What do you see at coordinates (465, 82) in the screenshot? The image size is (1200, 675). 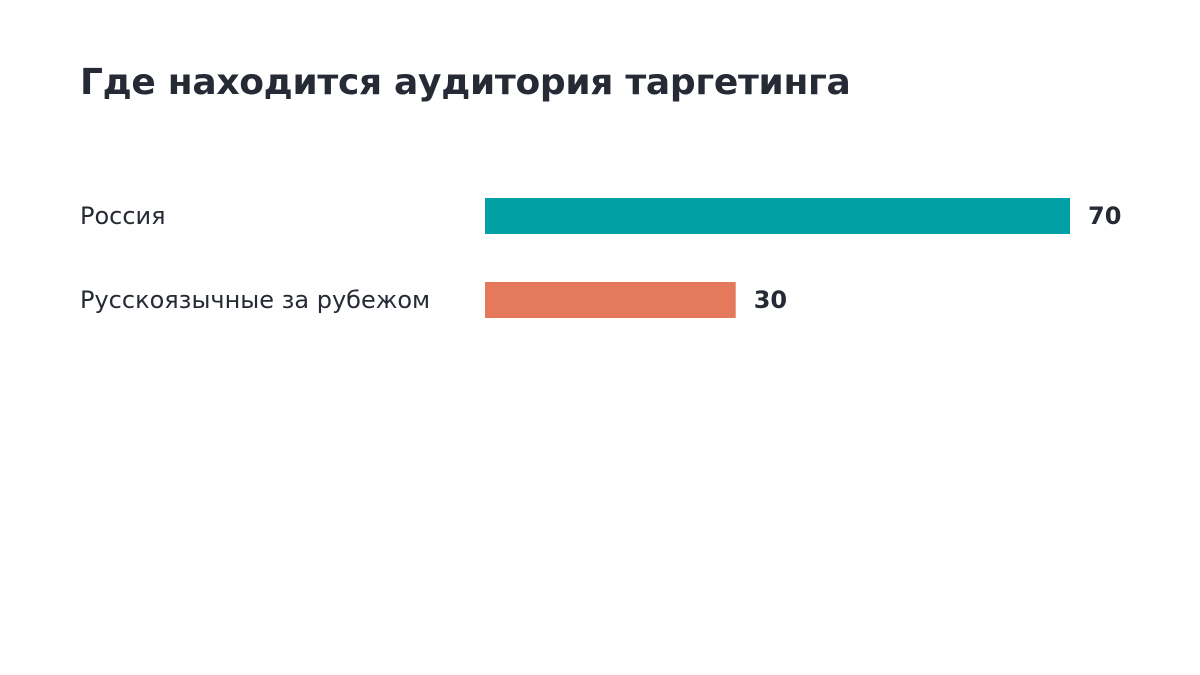 I see `chart-title: Где находится аудитория таргетинга` at bounding box center [465, 82].